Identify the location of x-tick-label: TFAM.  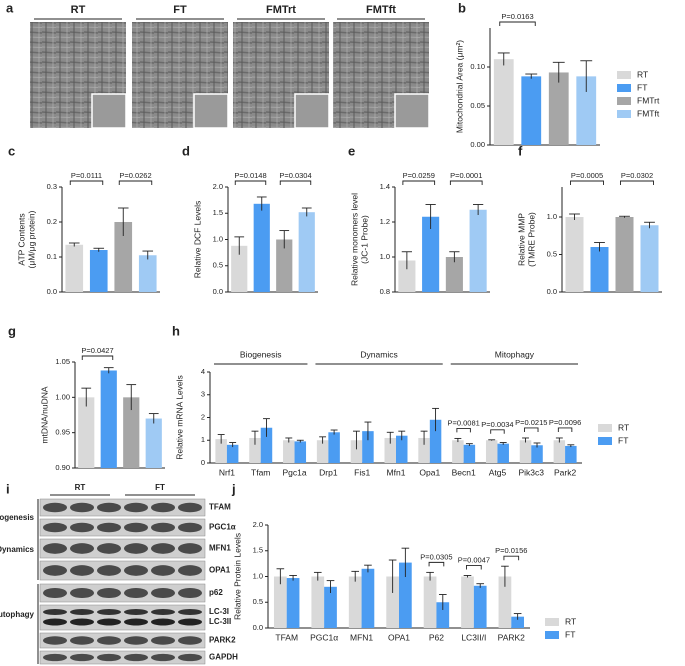
(286, 637).